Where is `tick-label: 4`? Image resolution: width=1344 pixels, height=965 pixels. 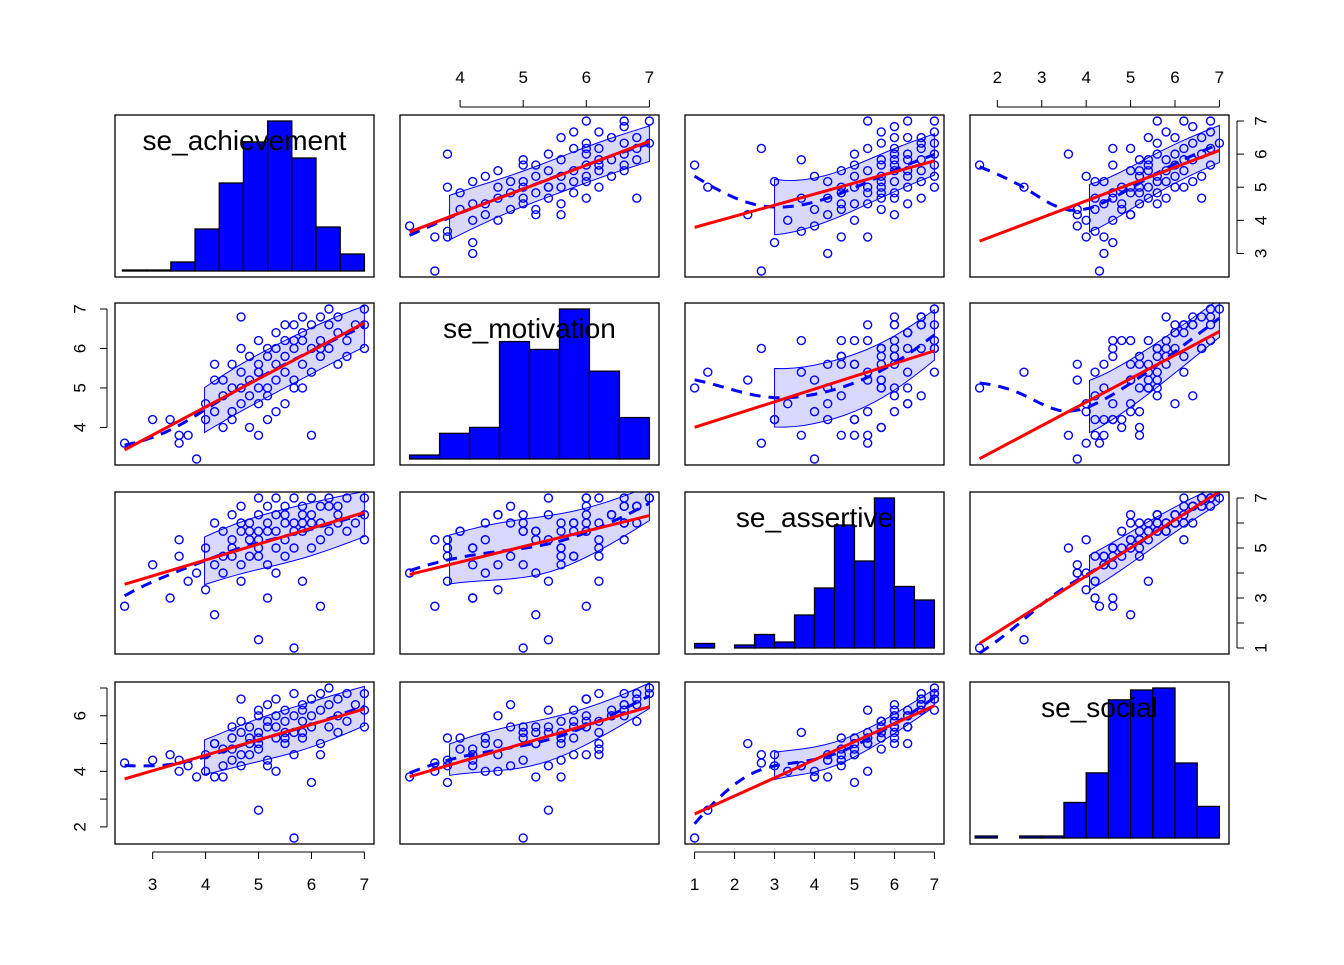 tick-label: 4 is located at coordinates (814, 884).